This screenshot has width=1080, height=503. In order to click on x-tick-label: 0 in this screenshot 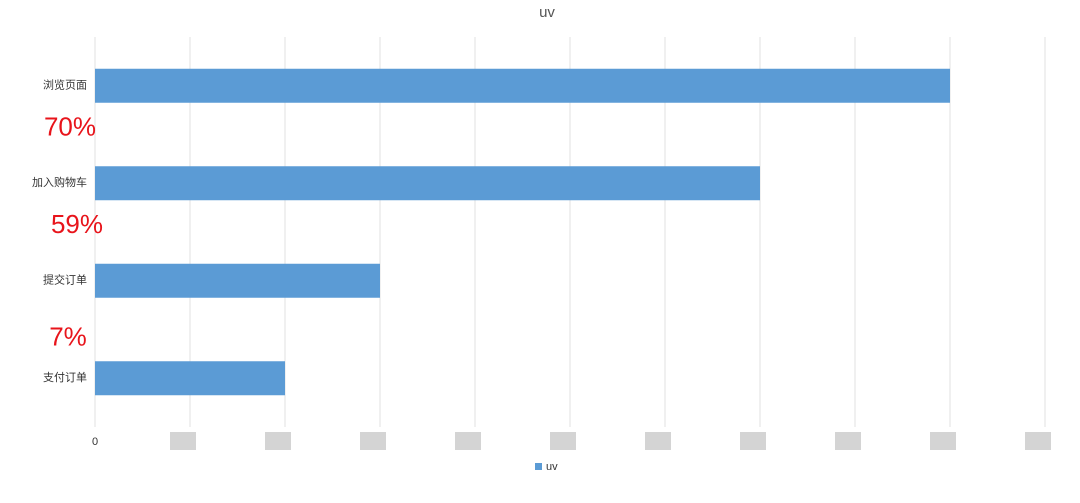, I will do `click(95, 442)`.